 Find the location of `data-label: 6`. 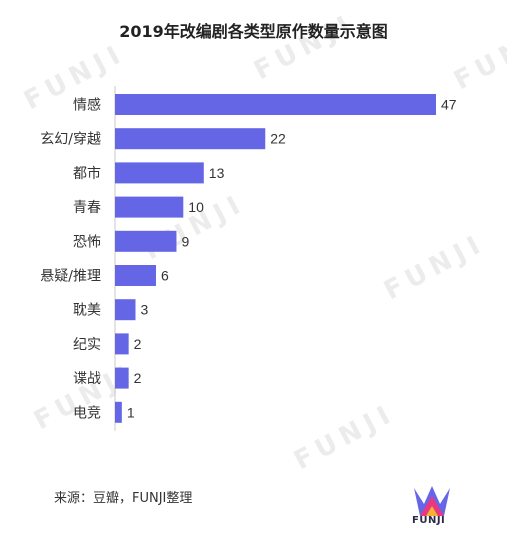

data-label: 6 is located at coordinates (165, 276).